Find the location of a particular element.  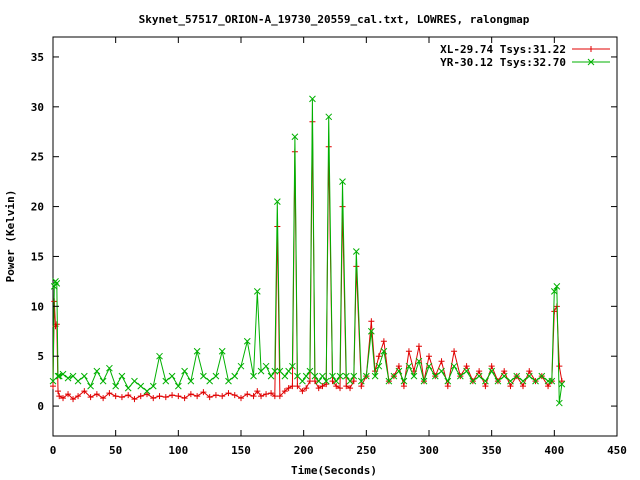

x-tick-label: 150 is located at coordinates (241, 450).